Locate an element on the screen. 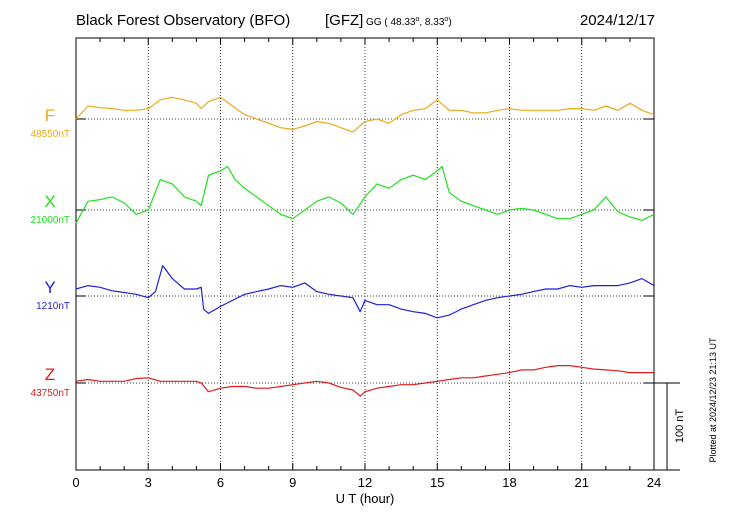 This screenshot has height=520, width=730. date-label: 2024/12/17 is located at coordinates (617, 20).